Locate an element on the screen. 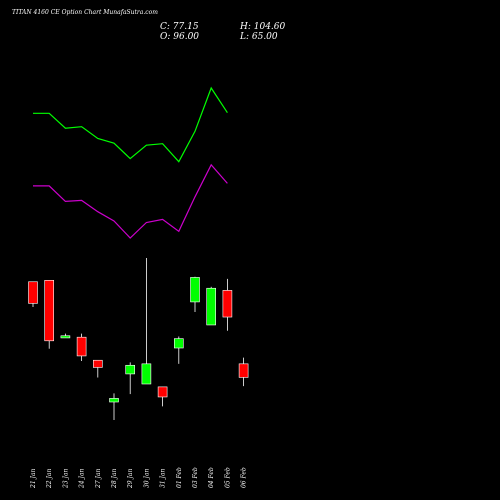 This screenshot has width=500, height=500. x-tick-label: 24 Jan is located at coordinates (82, 478).